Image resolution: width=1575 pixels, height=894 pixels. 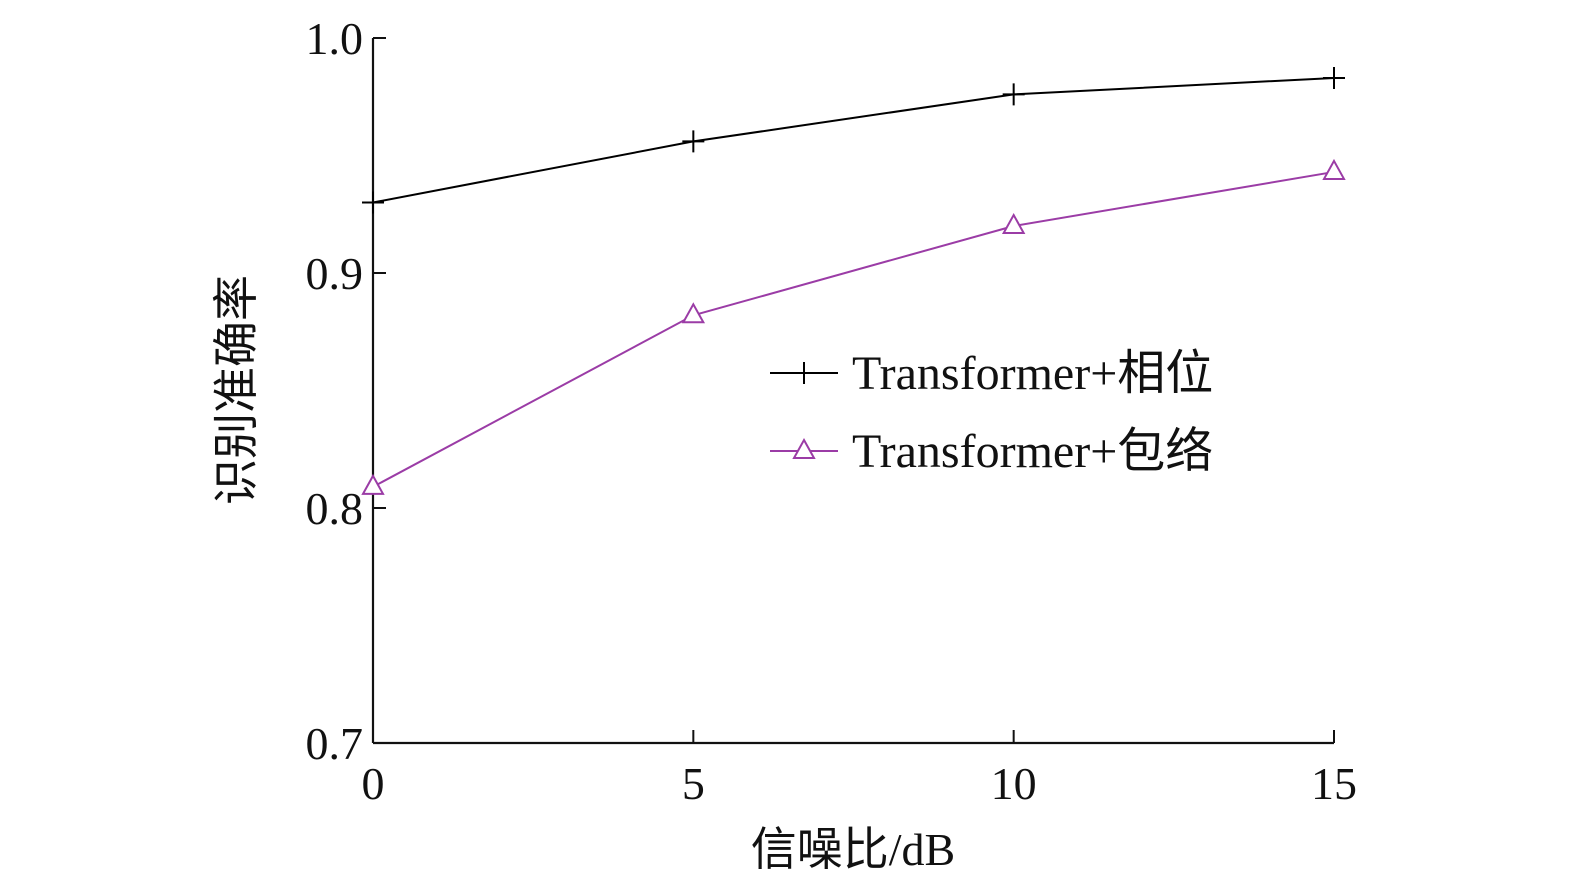 What do you see at coordinates (1014, 783) in the screenshot?
I see `x-tick-label: 10` at bounding box center [1014, 783].